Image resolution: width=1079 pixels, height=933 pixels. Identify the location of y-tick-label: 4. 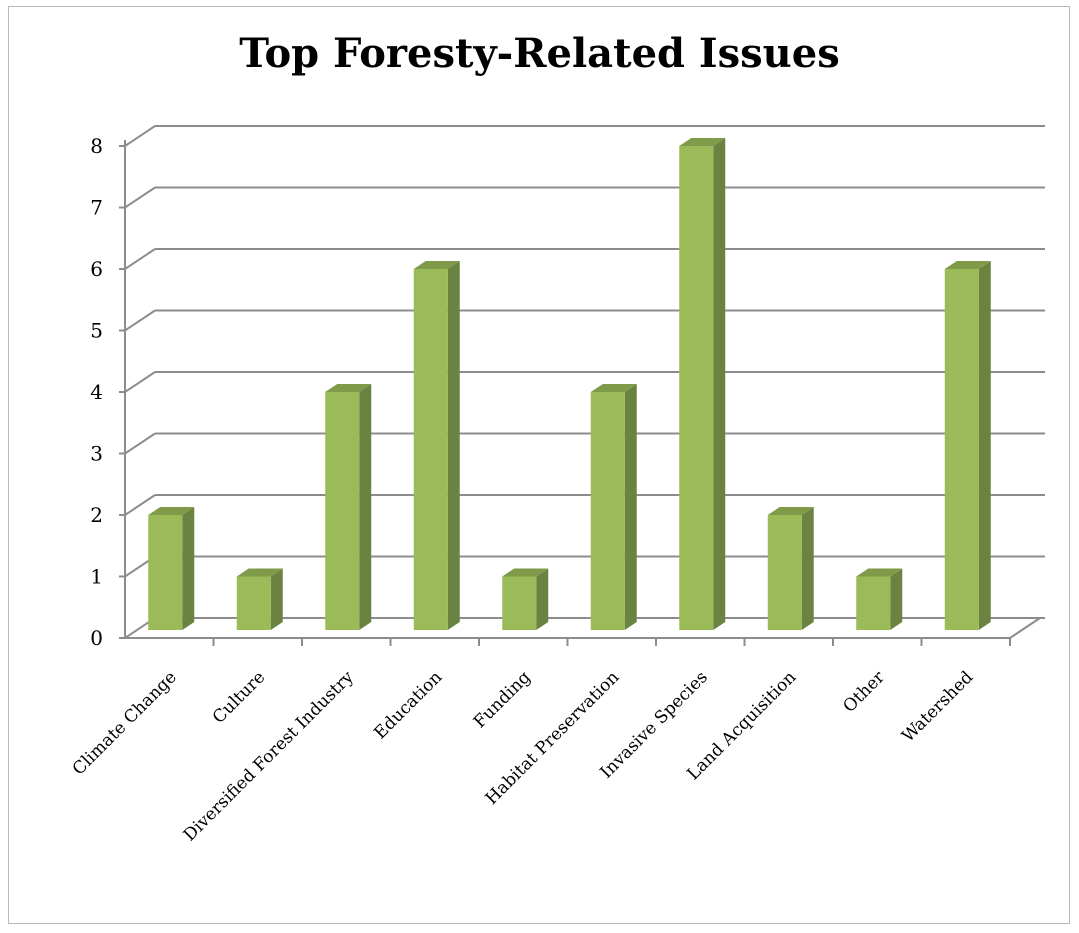
(96, 392).